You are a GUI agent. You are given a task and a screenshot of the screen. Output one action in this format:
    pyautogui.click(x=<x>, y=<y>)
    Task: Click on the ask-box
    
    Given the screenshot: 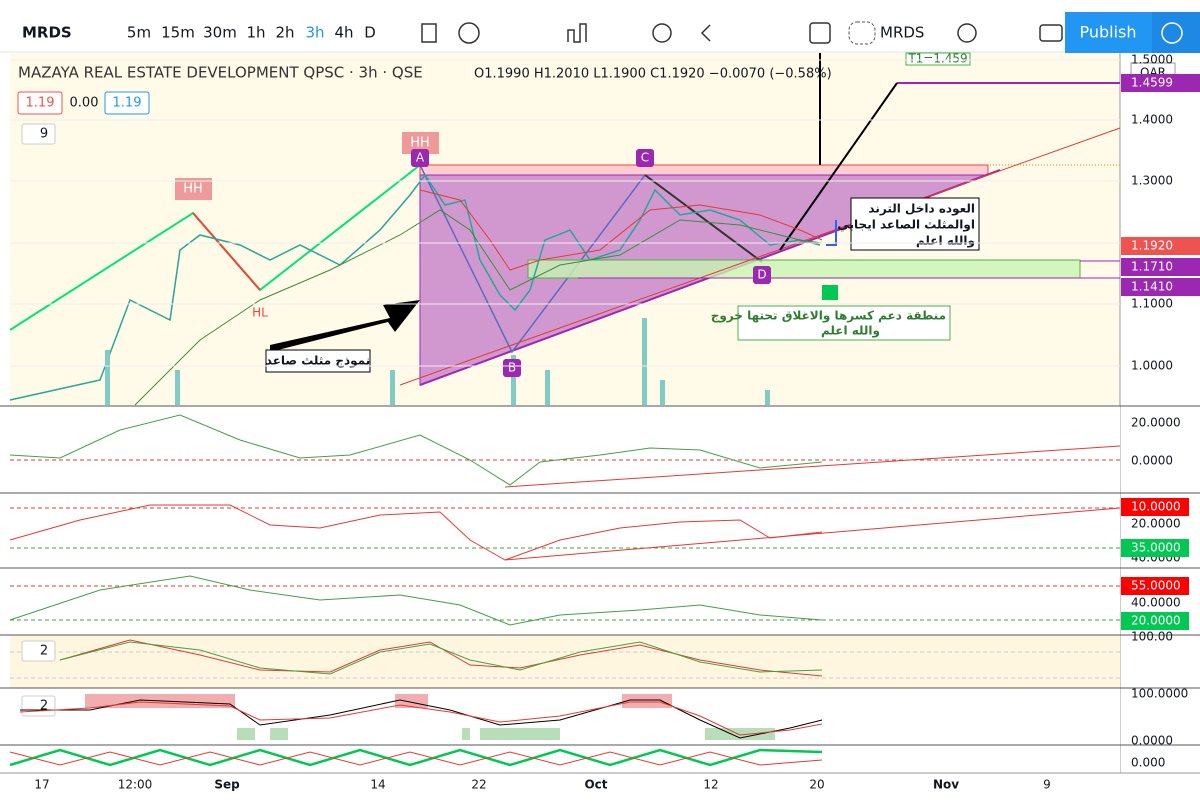 What is the action you would take?
    pyautogui.click(x=127, y=103)
    